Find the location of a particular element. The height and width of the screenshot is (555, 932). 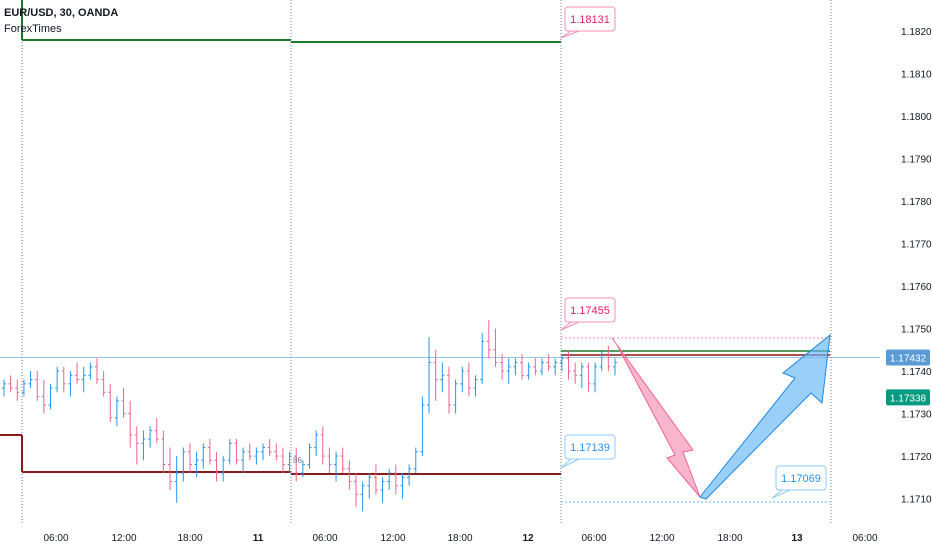

y-tick-label: 1.17200 is located at coordinates (916, 457).